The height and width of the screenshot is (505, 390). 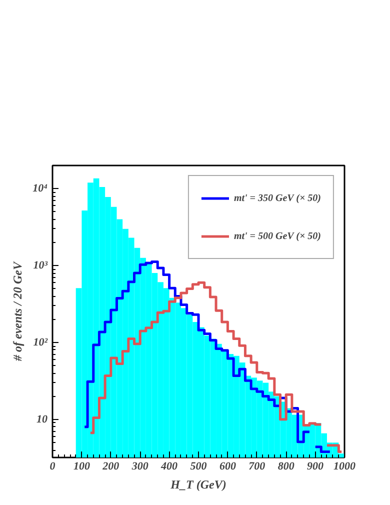 I want to click on x-tick-label: 200, so click(x=111, y=466).